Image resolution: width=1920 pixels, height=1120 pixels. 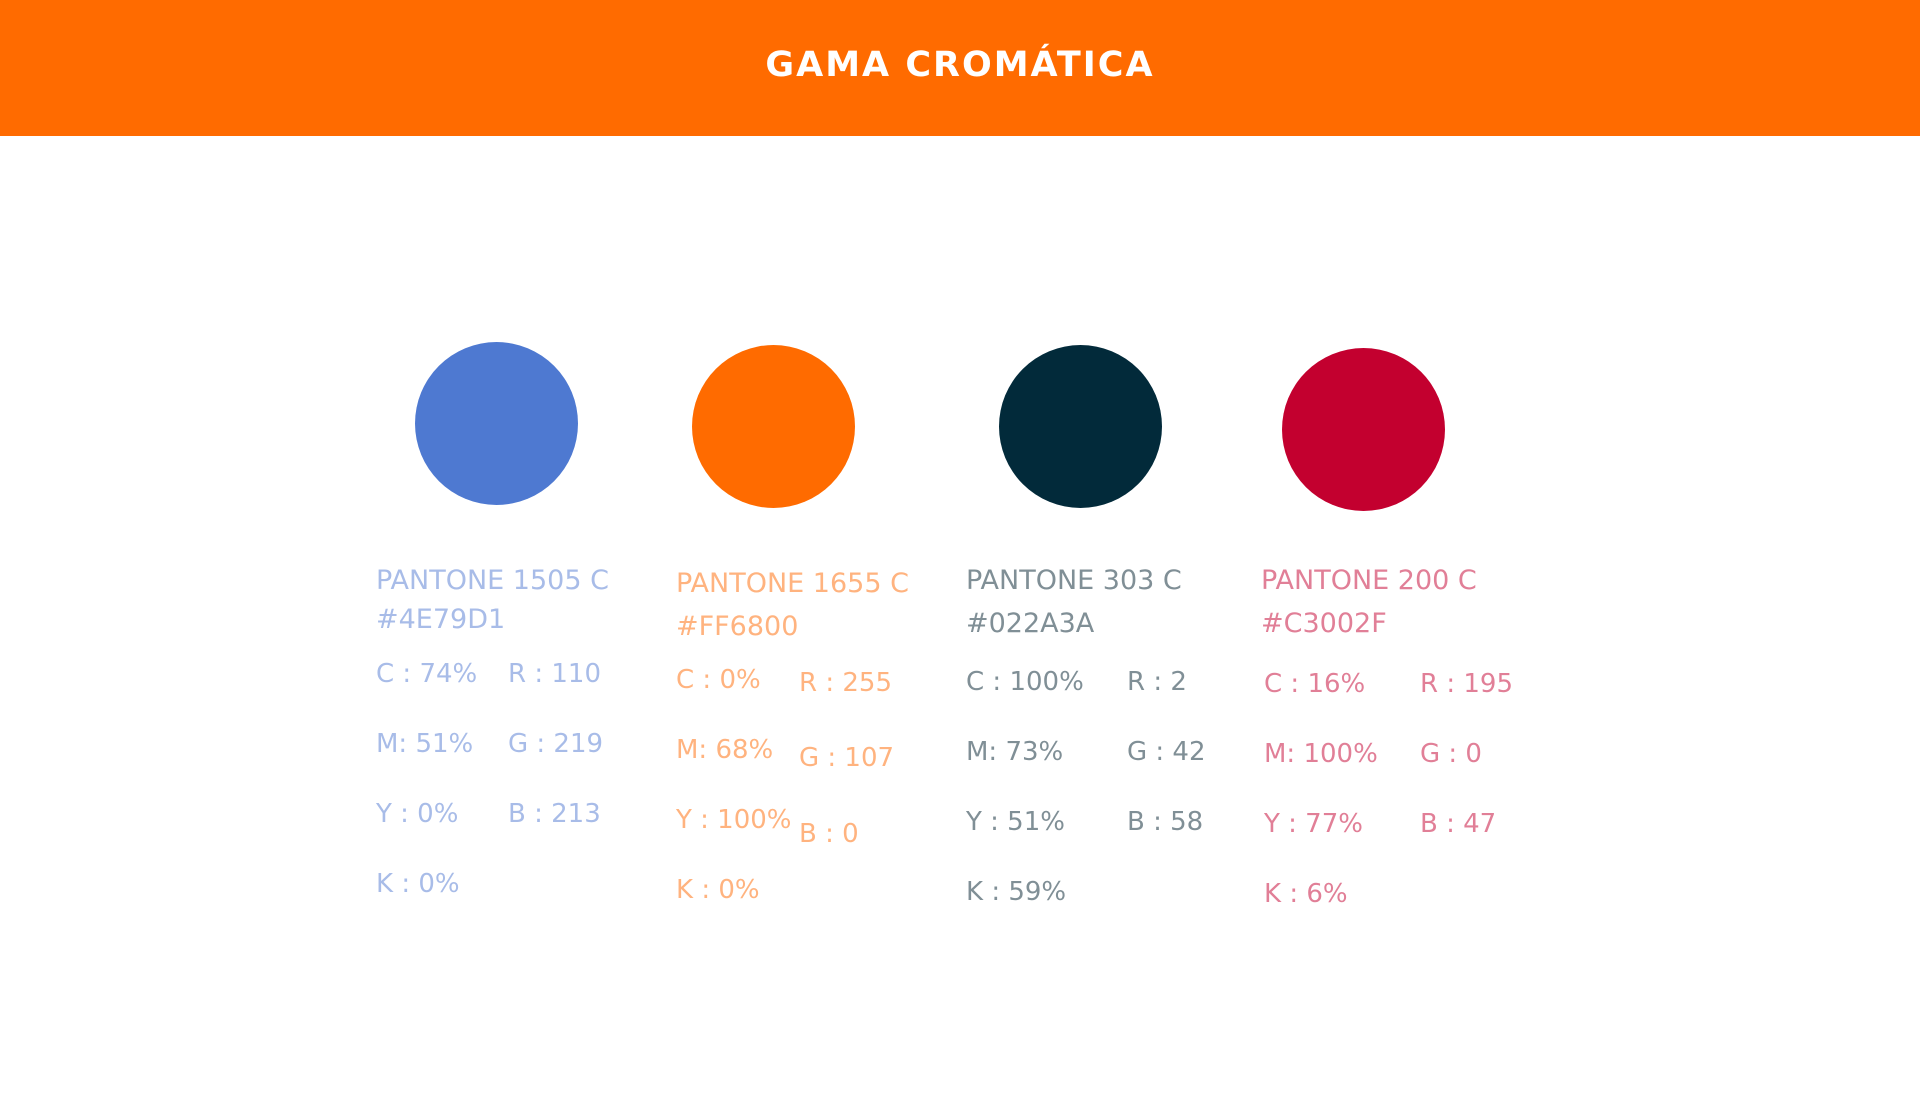 I want to click on cmyk-y-orange: Y : 100%, so click(x=734, y=820).